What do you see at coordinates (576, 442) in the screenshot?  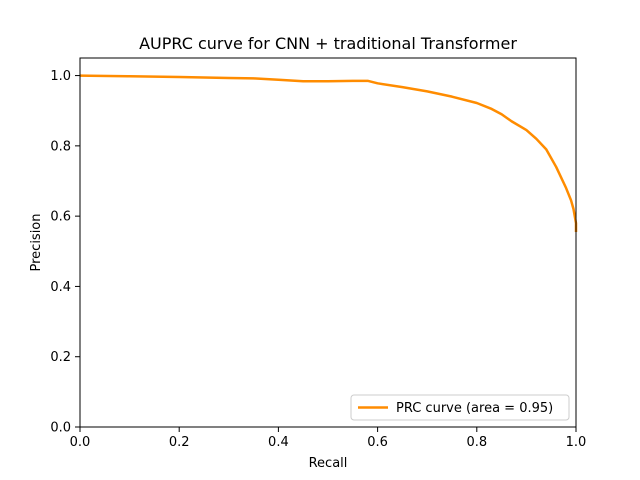 I see `x-tick-label: 1.0` at bounding box center [576, 442].